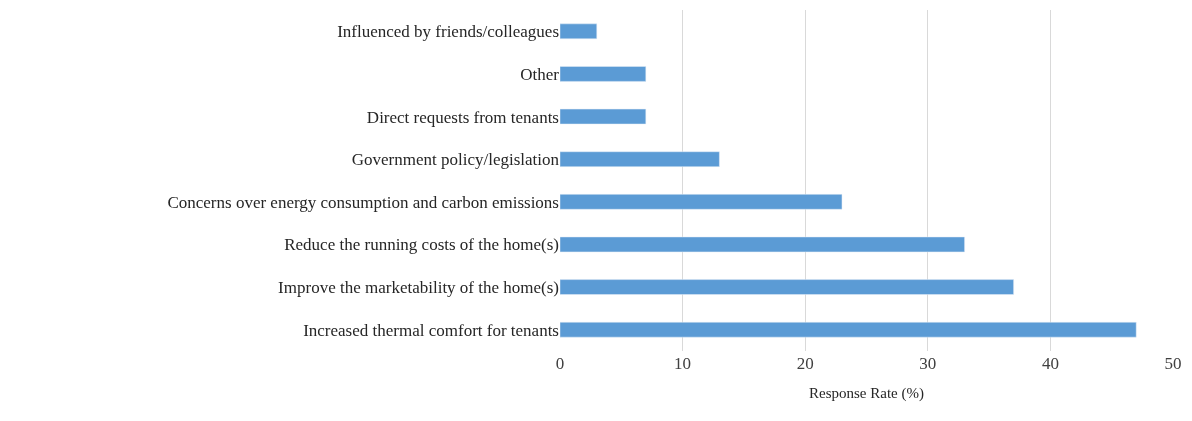 The height and width of the screenshot is (421, 1192). I want to click on x-tick-label: 0, so click(560, 363).